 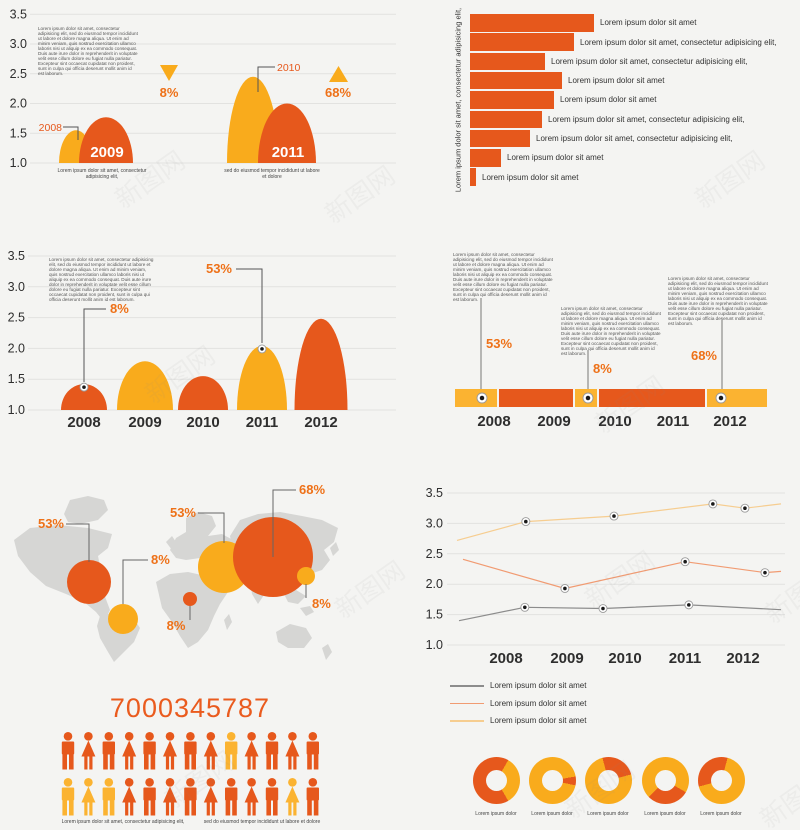 I want to click on legend-row: Lorem ipsum dolor sit amet, so click(x=518, y=686).